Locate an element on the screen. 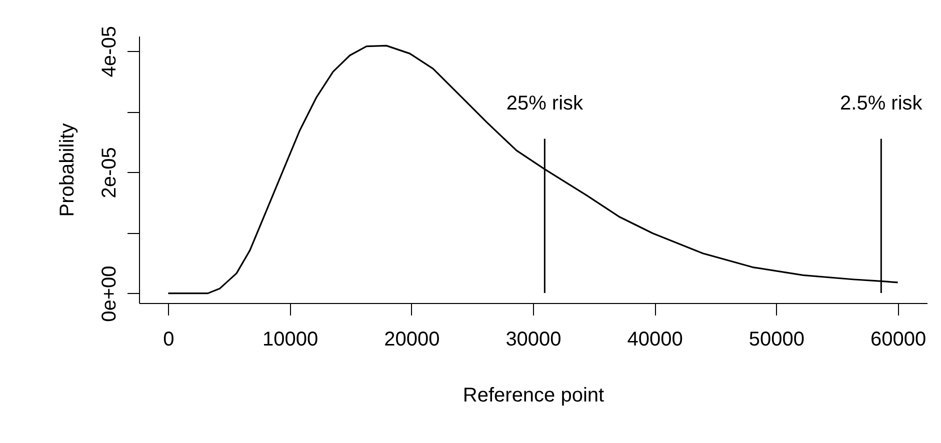 The image size is (941, 443). x-tick-label: 30000 is located at coordinates (534, 339).